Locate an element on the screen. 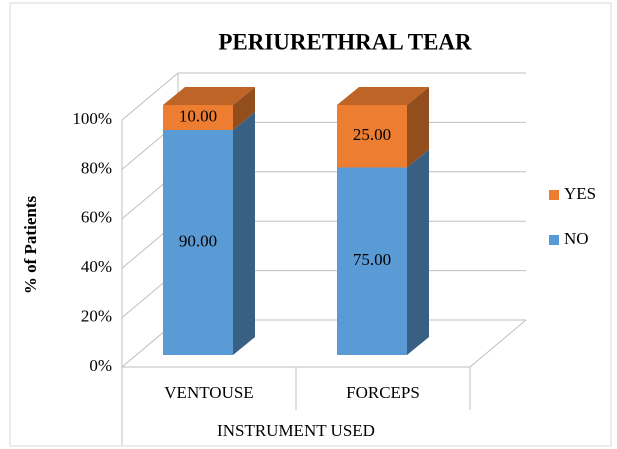  y-axis-label: % of Patients is located at coordinates (30, 245).